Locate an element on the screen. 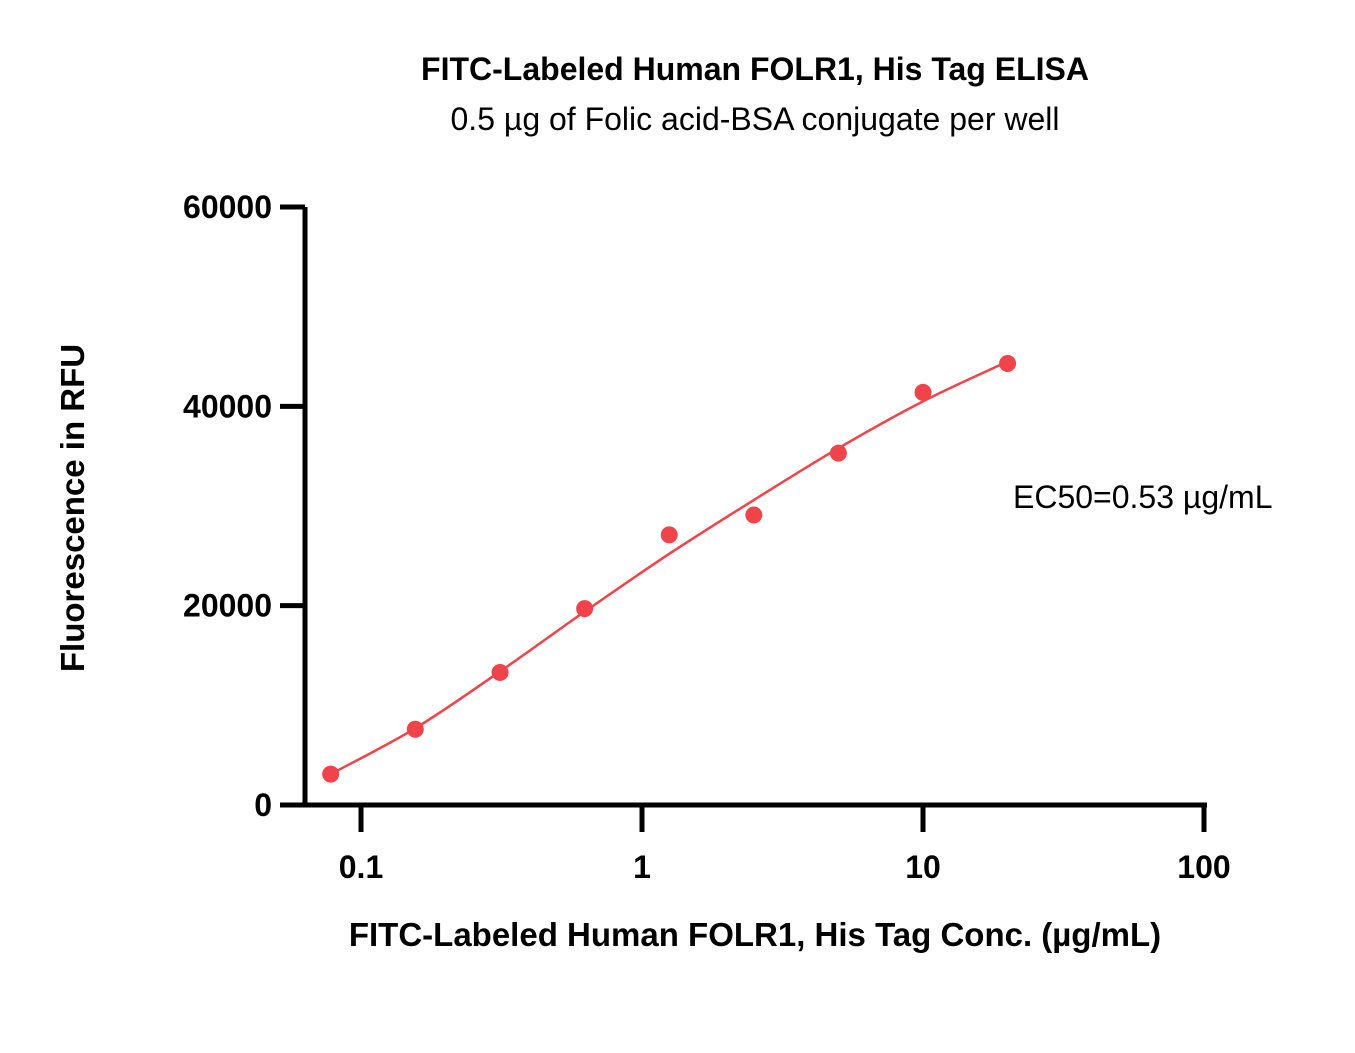 Image resolution: width=1355 pixels, height=1053 pixels. y-tick-label: 20000 is located at coordinates (227, 606).